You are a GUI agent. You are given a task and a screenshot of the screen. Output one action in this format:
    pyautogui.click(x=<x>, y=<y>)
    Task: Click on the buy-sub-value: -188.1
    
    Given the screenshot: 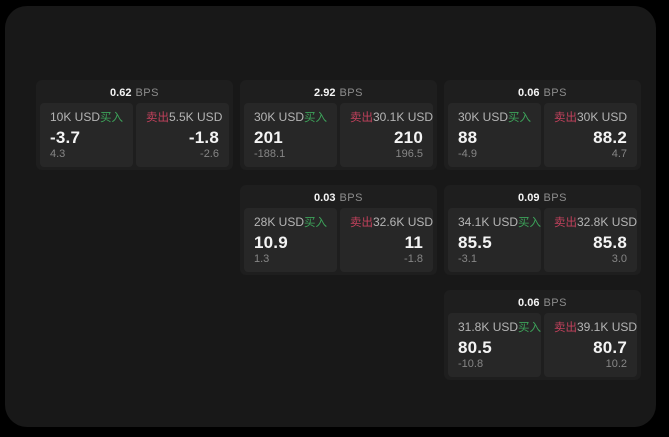 What is the action you would take?
    pyautogui.click(x=270, y=154)
    